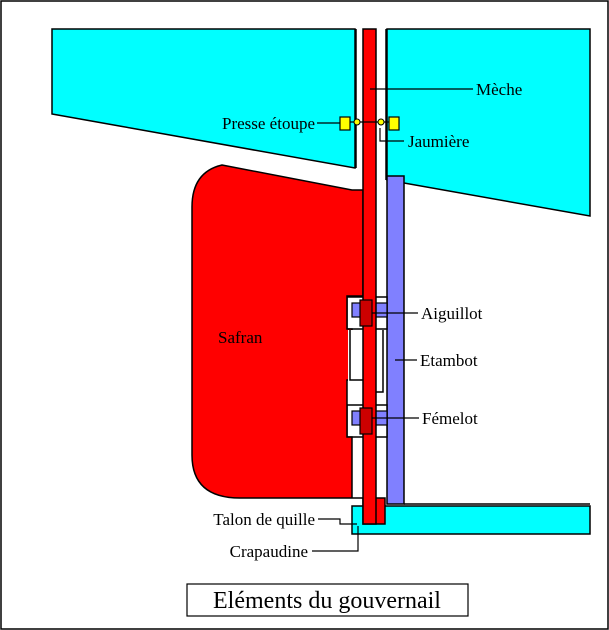 Image resolution: width=609 pixels, height=630 pixels. I want to click on keel-heel, so click(471, 520).